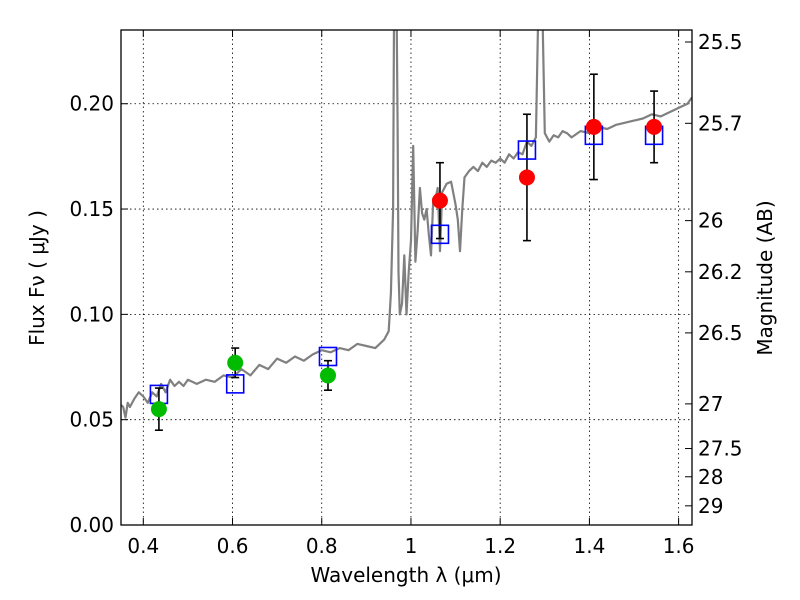 This screenshot has width=800, height=600. What do you see at coordinates (91, 420) in the screenshot?
I see `y-tick-label: 0.05` at bounding box center [91, 420].